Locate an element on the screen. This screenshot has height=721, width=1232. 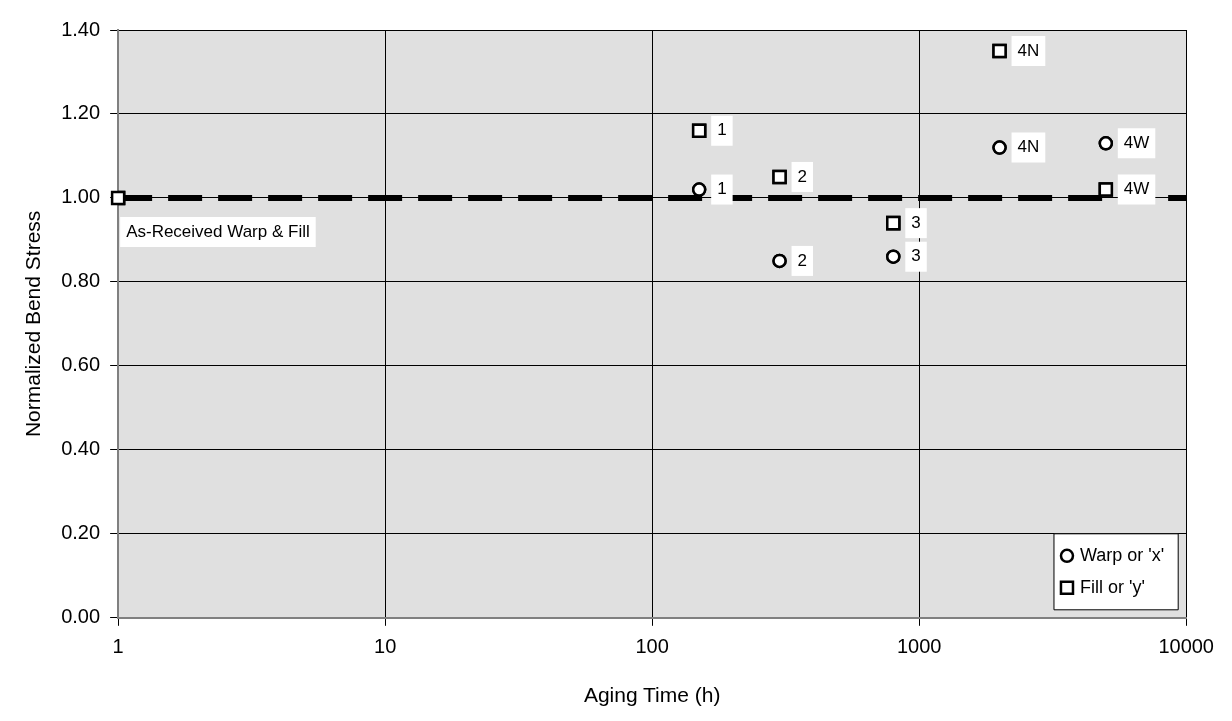
x-tick-label: 1 is located at coordinates (118, 646).